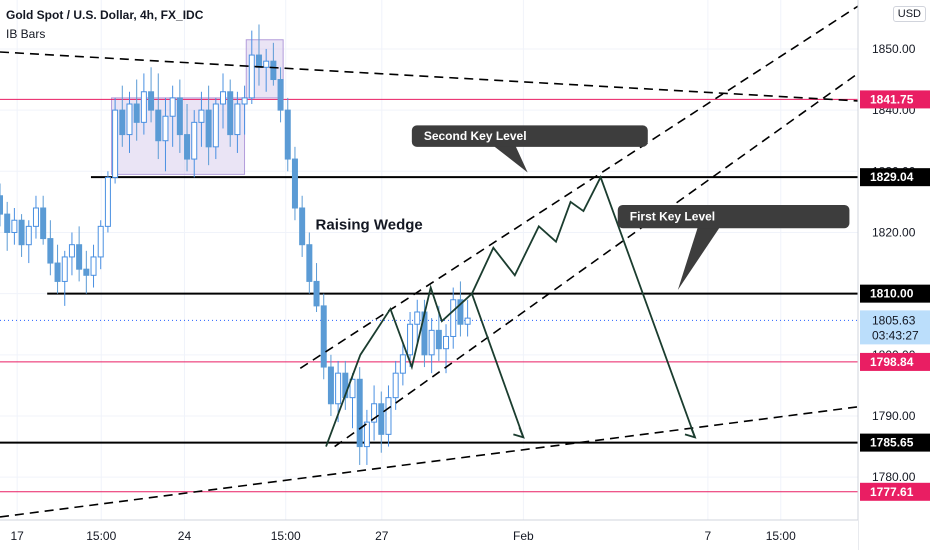  Describe the element at coordinates (369, 224) in the screenshot. I see `pattern-label: Raising Wedge` at that location.